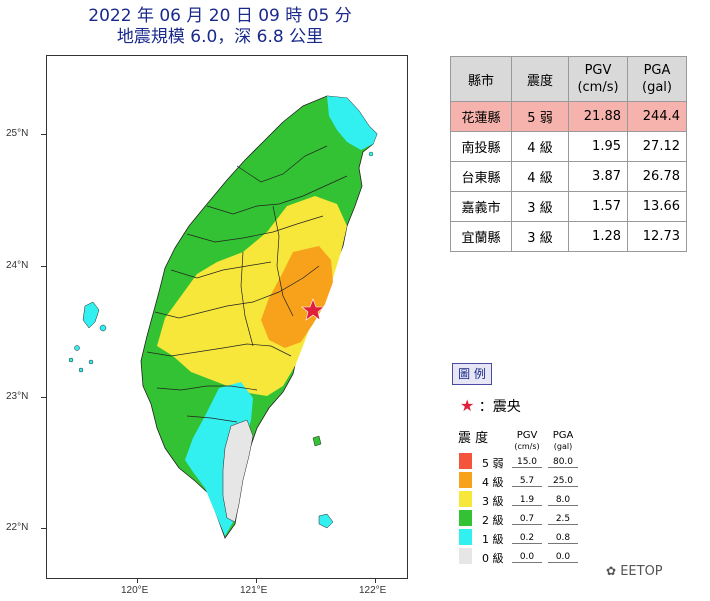  What do you see at coordinates (254, 590) in the screenshot?
I see `lon-label-121: 121°E` at bounding box center [254, 590].